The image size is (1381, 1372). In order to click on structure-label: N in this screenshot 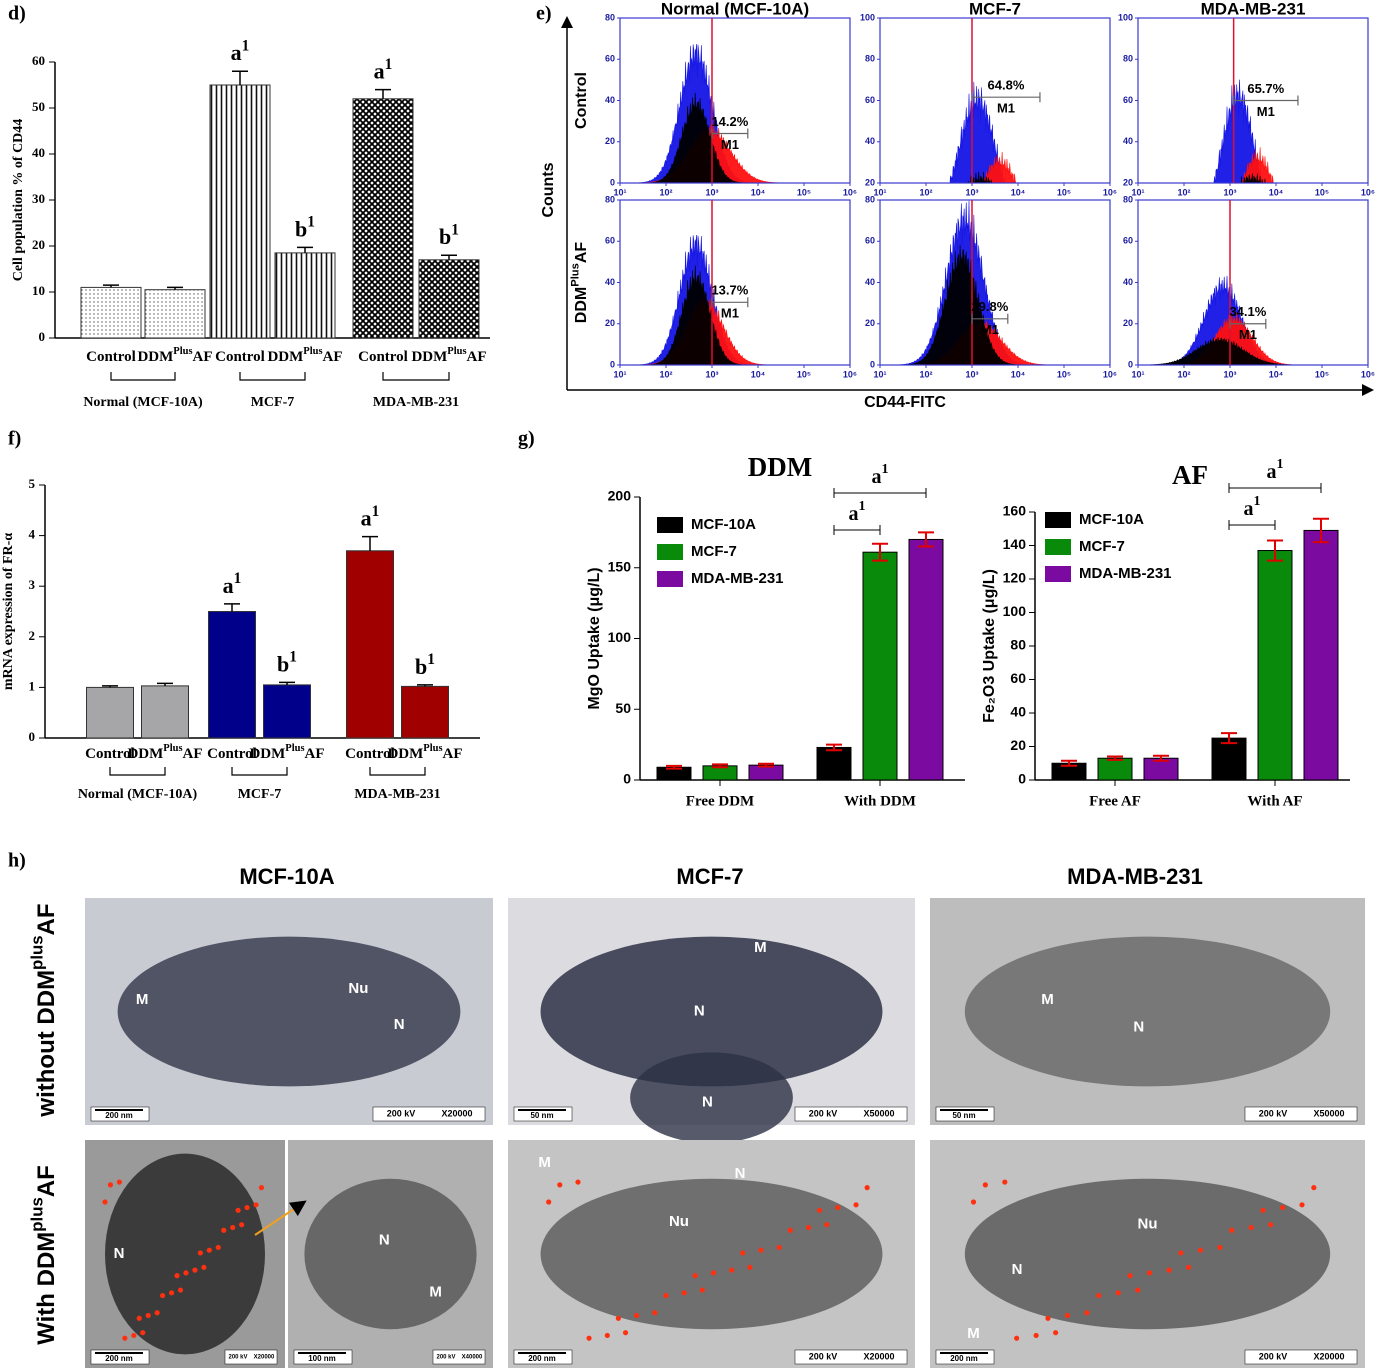, I will do `click(707, 1101)`.